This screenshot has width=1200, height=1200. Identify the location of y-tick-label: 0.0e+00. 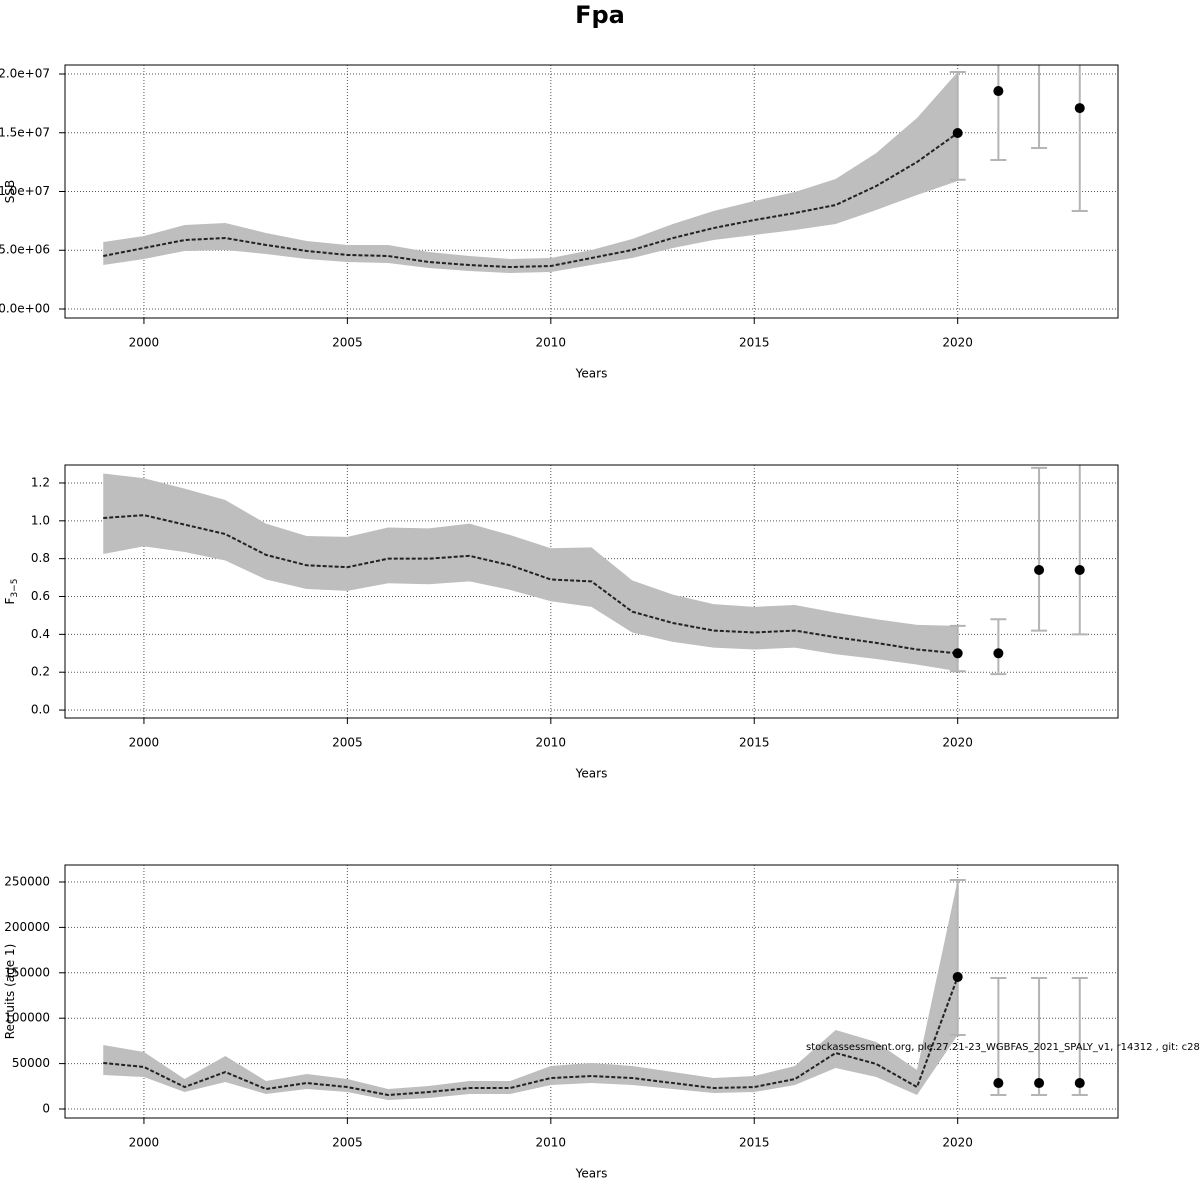
(25, 308).